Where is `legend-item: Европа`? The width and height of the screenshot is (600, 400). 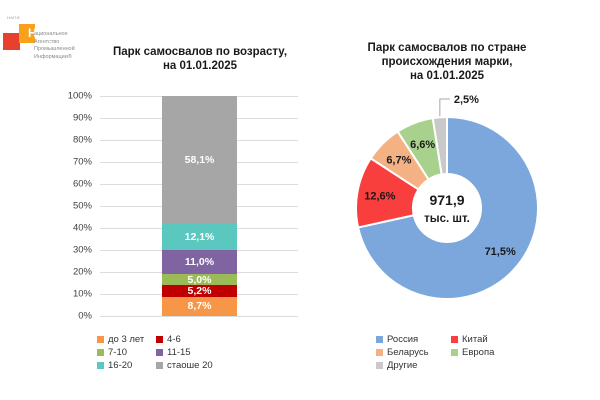 legend-item: Европа is located at coordinates (472, 352).